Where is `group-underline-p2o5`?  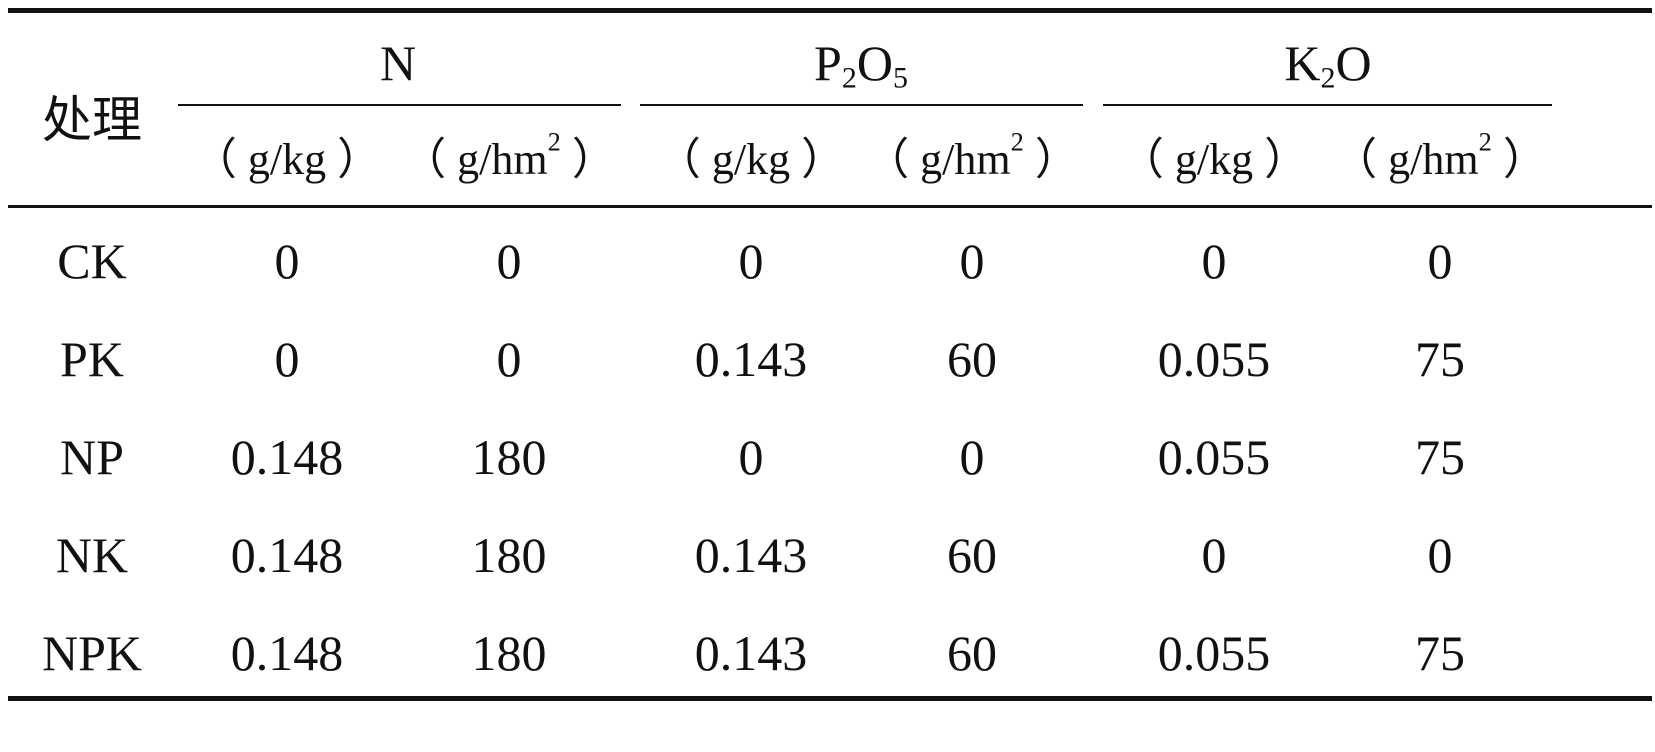
group-underline-p2o5 is located at coordinates (861, 105).